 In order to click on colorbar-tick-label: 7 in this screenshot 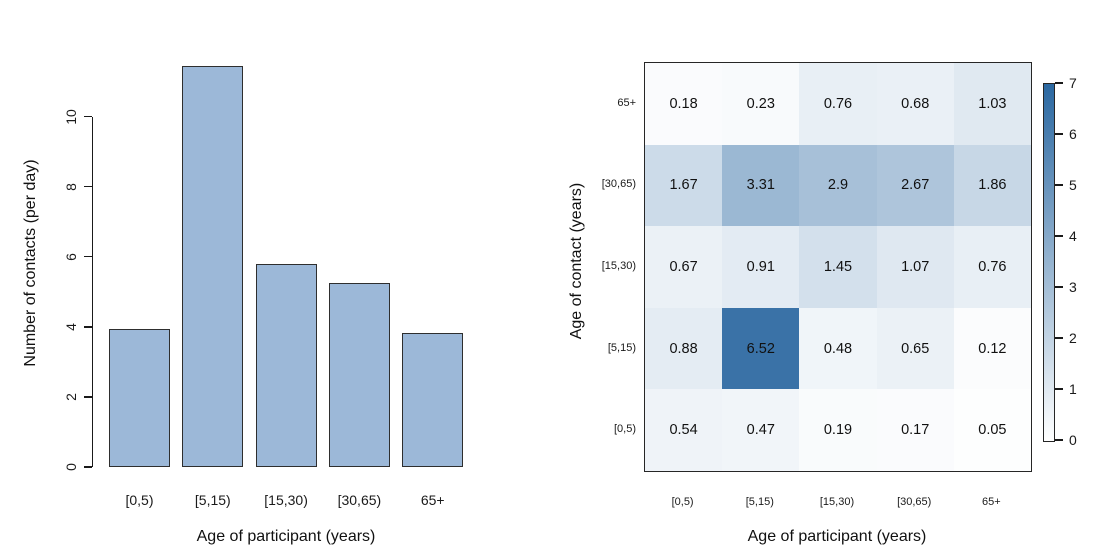, I will do `click(1073, 83)`.